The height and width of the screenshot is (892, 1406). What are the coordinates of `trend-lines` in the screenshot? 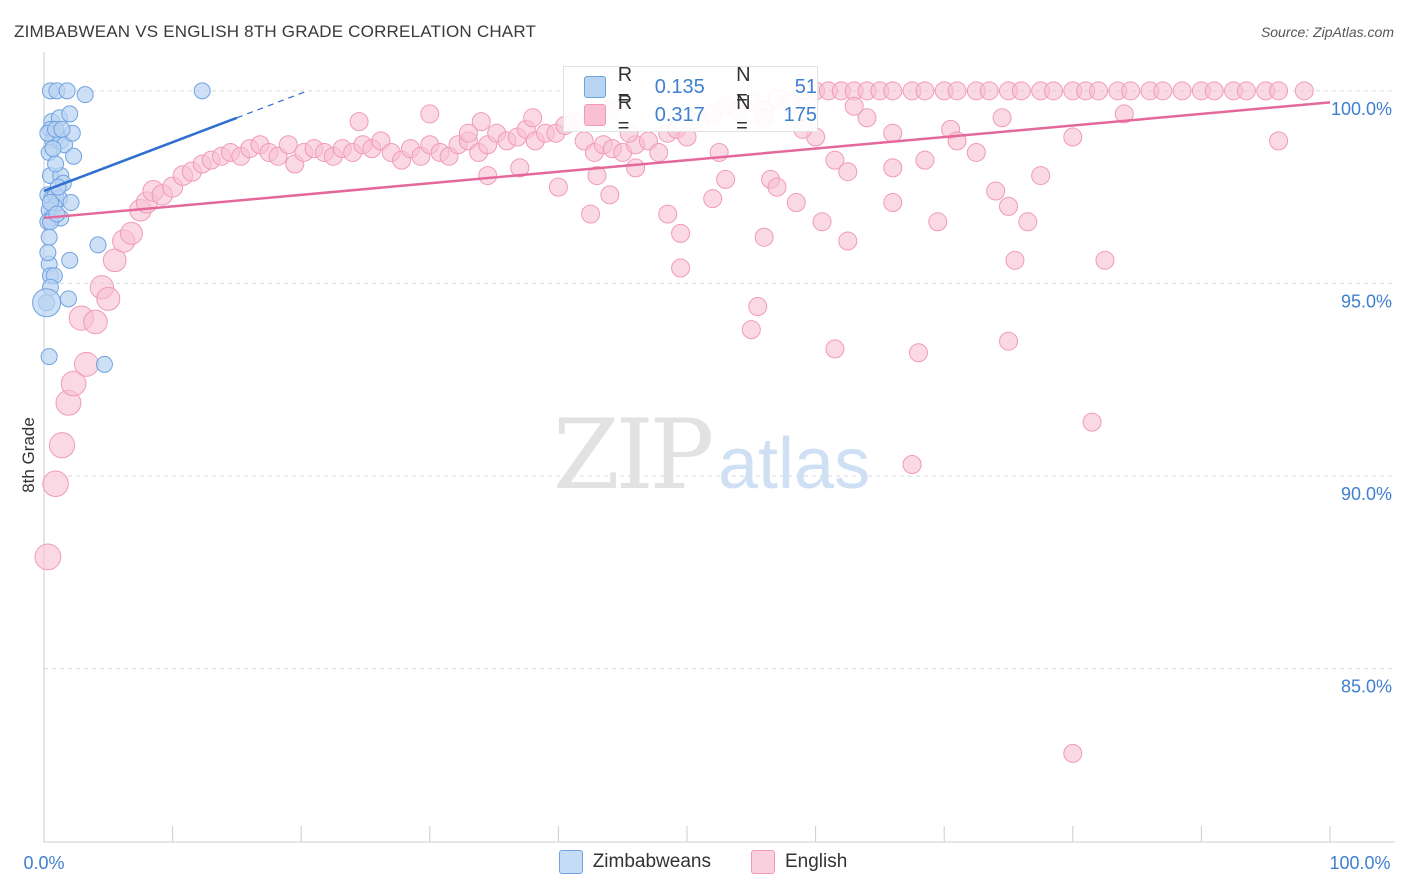 It's located at (687, 155).